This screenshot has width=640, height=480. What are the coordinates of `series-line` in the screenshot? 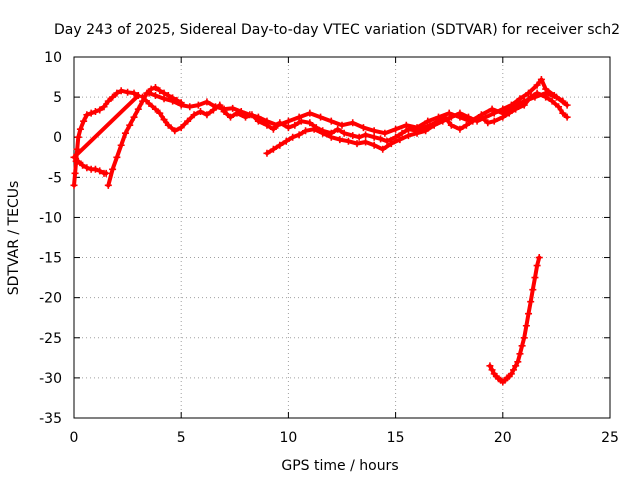 It's located at (415, 116).